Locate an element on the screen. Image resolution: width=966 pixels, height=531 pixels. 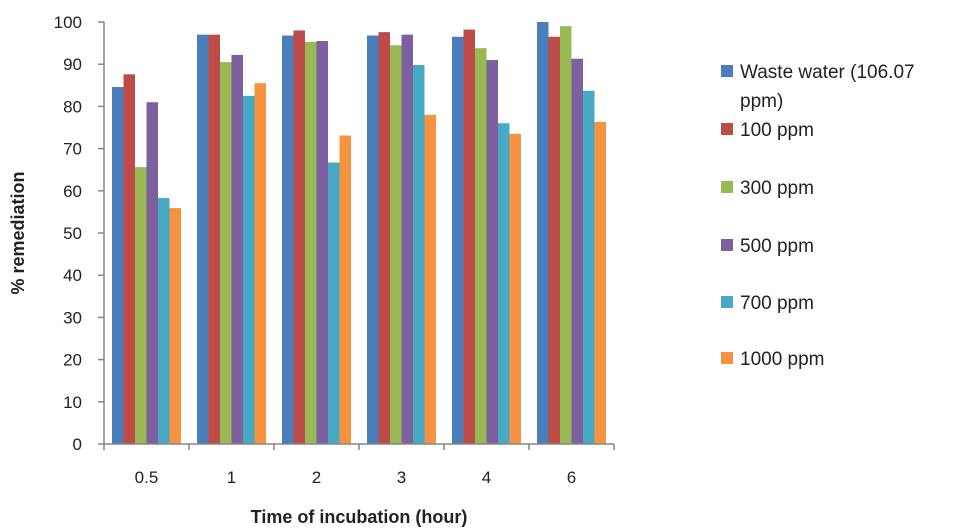
legend-label: 300 ppm is located at coordinates (777, 188).